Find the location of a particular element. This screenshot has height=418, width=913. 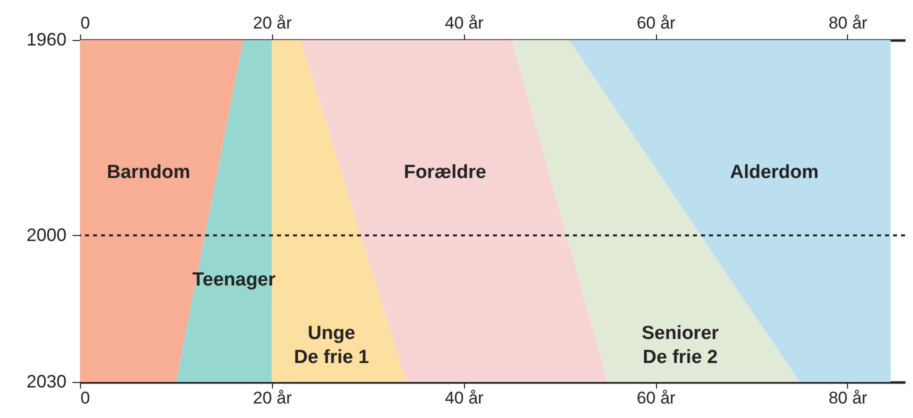

x2-tick-label: 0 is located at coordinates (85, 23).